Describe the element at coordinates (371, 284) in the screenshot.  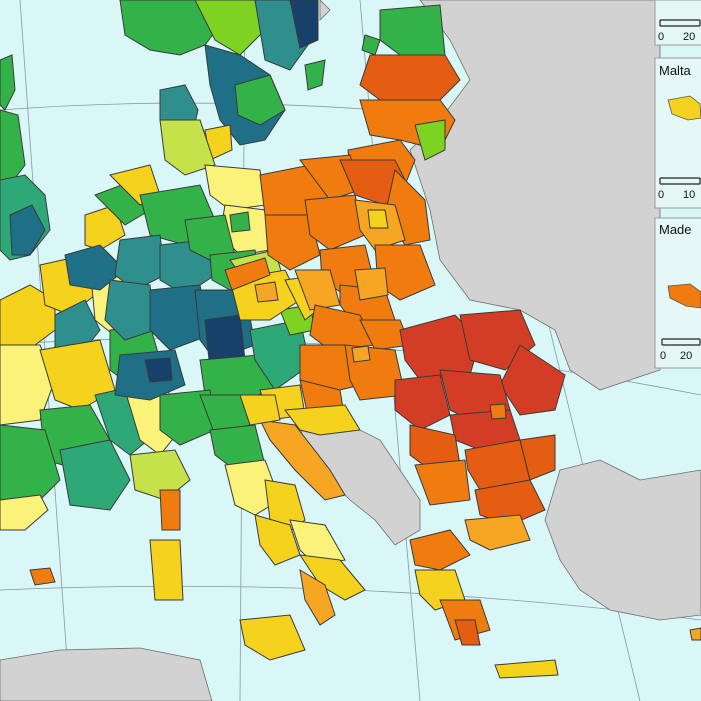
I see `region-lesser-poland` at that location.